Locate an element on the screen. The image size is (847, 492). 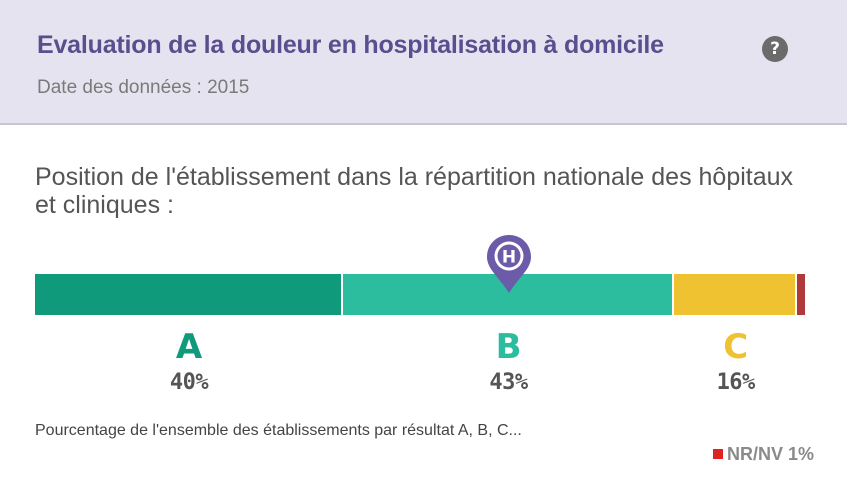
grade-percent-a: 40% is located at coordinates (189, 382).